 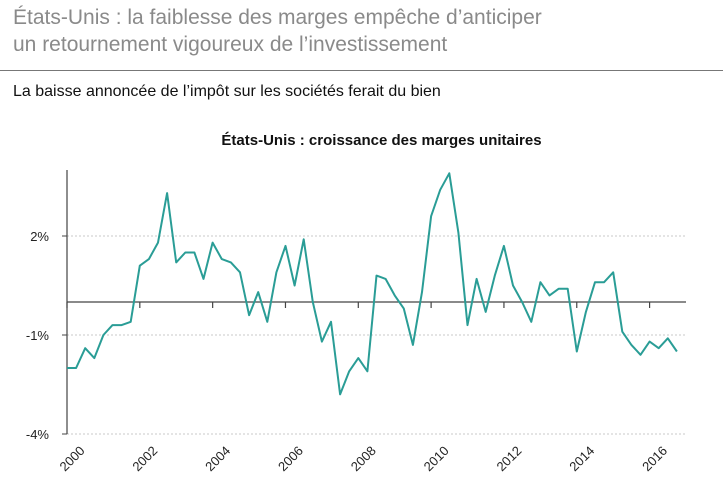 I want to click on y-tick-label: -4%, so click(x=38, y=434).